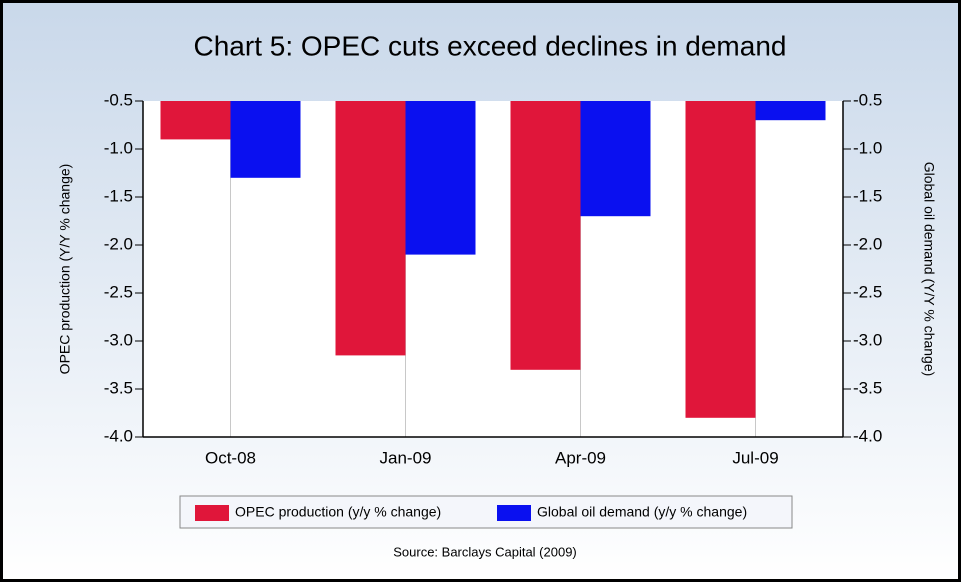 The width and height of the screenshot is (961, 582). What do you see at coordinates (929, 269) in the screenshot?
I see `y2-axis-label: Global oil demand (Y/Y % change)` at bounding box center [929, 269].